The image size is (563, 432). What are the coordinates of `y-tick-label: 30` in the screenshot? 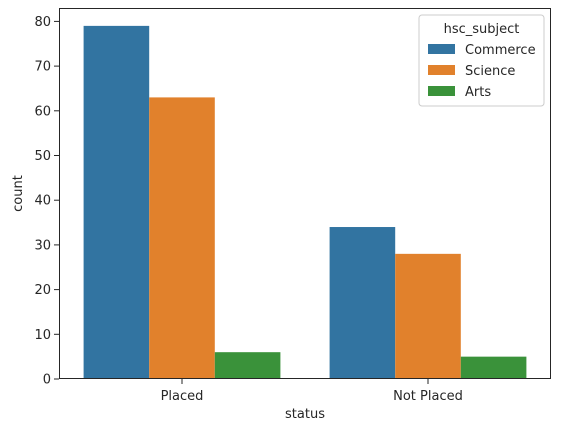 It's located at (42, 245).